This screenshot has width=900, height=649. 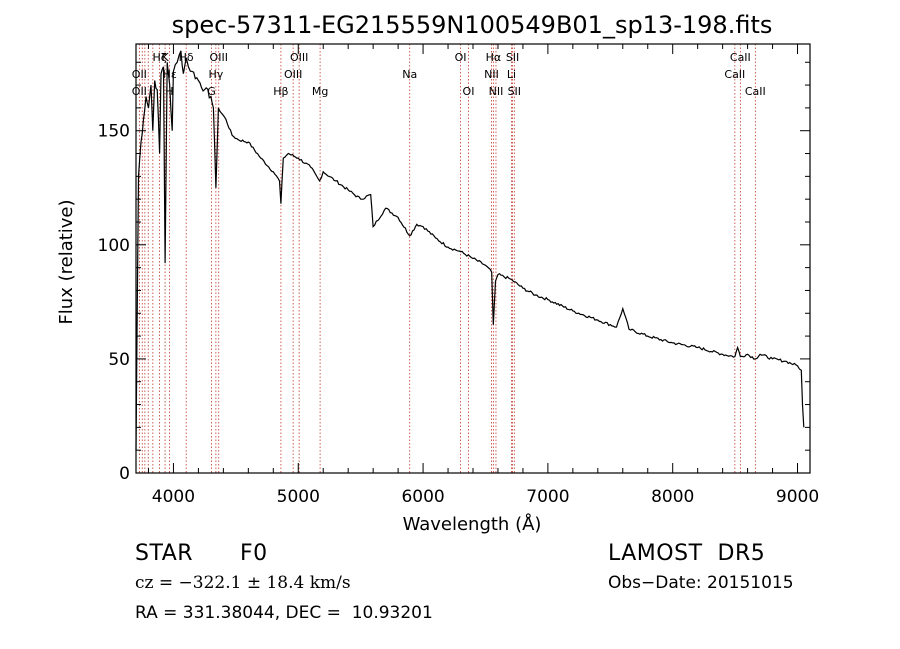 What do you see at coordinates (494, 57) in the screenshot?
I see `line-label-17: Hα` at bounding box center [494, 57].